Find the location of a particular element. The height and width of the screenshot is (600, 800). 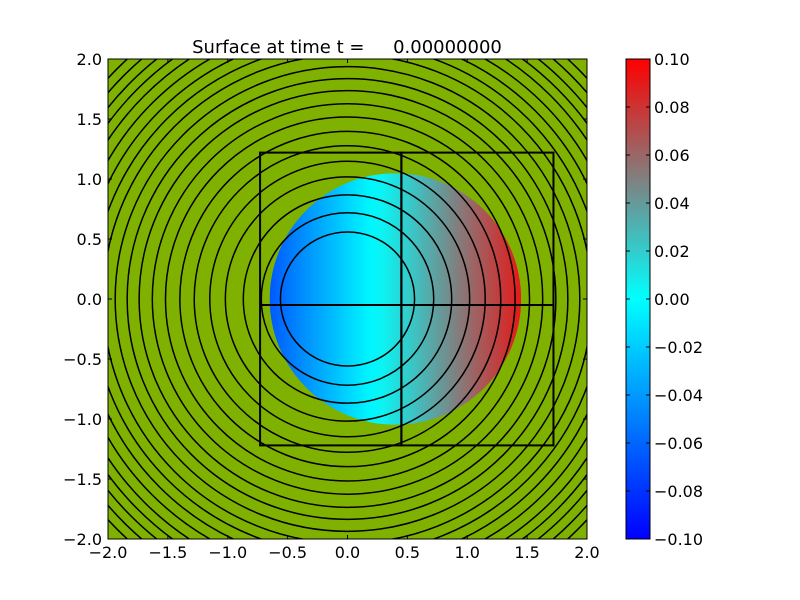

colorbar-tick-label: 0.02 is located at coordinates (672, 251).